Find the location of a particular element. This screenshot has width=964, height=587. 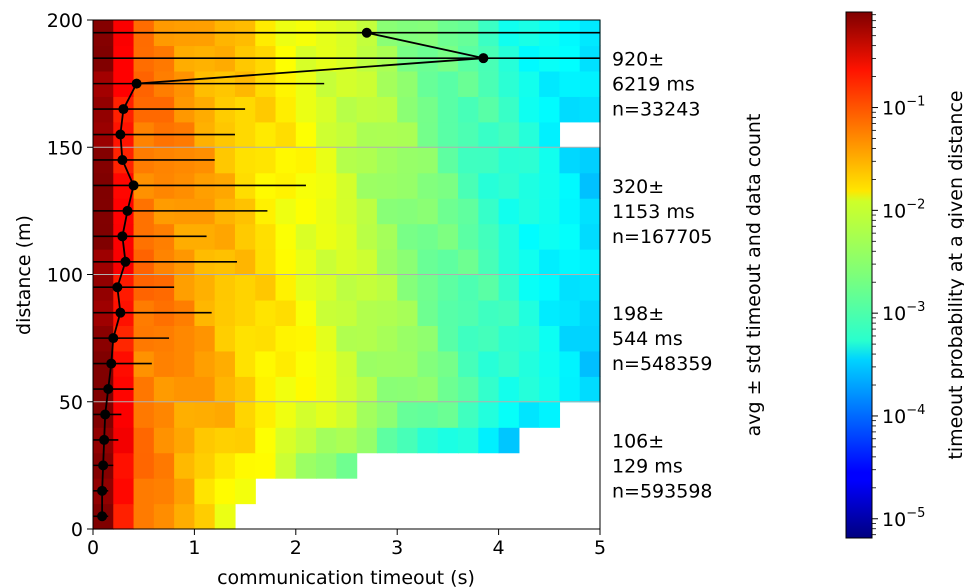

x-tick-label: 0 is located at coordinates (93, 548).